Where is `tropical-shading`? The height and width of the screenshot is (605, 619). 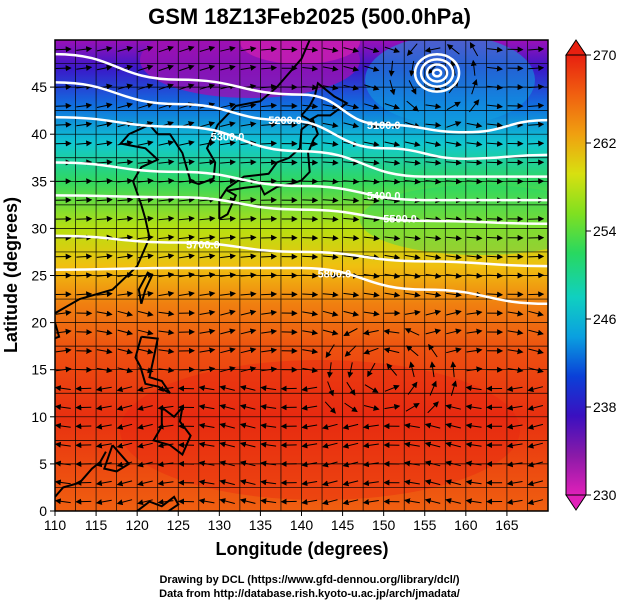 tropical-shading is located at coordinates (320, 430).